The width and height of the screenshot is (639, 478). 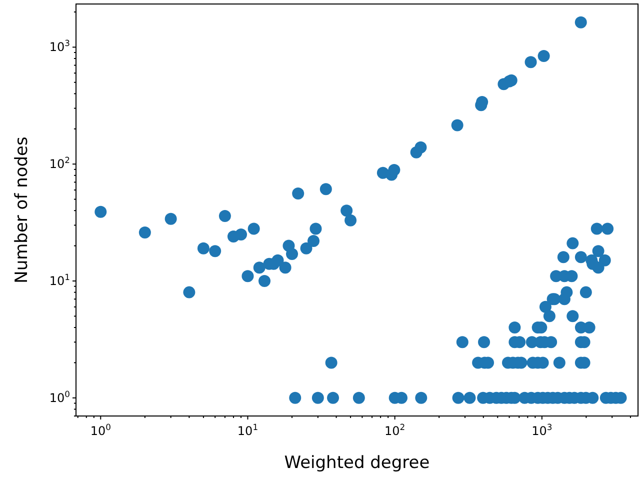 I want to click on y-tick-label: 10$^{2}$, so click(x=59, y=163).